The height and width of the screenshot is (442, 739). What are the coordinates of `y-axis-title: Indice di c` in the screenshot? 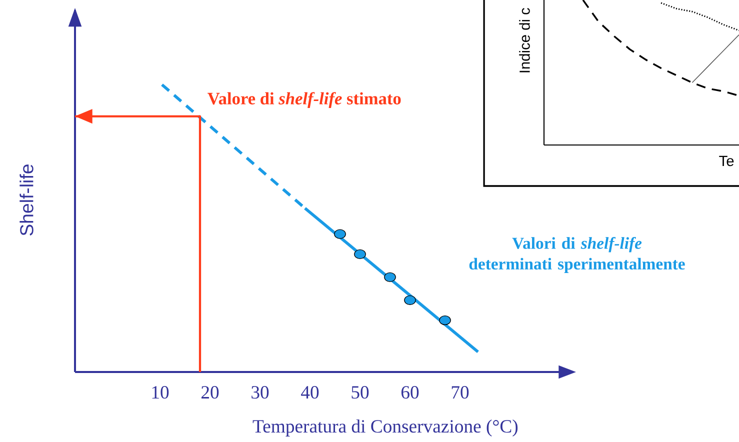 It's located at (524, 40).